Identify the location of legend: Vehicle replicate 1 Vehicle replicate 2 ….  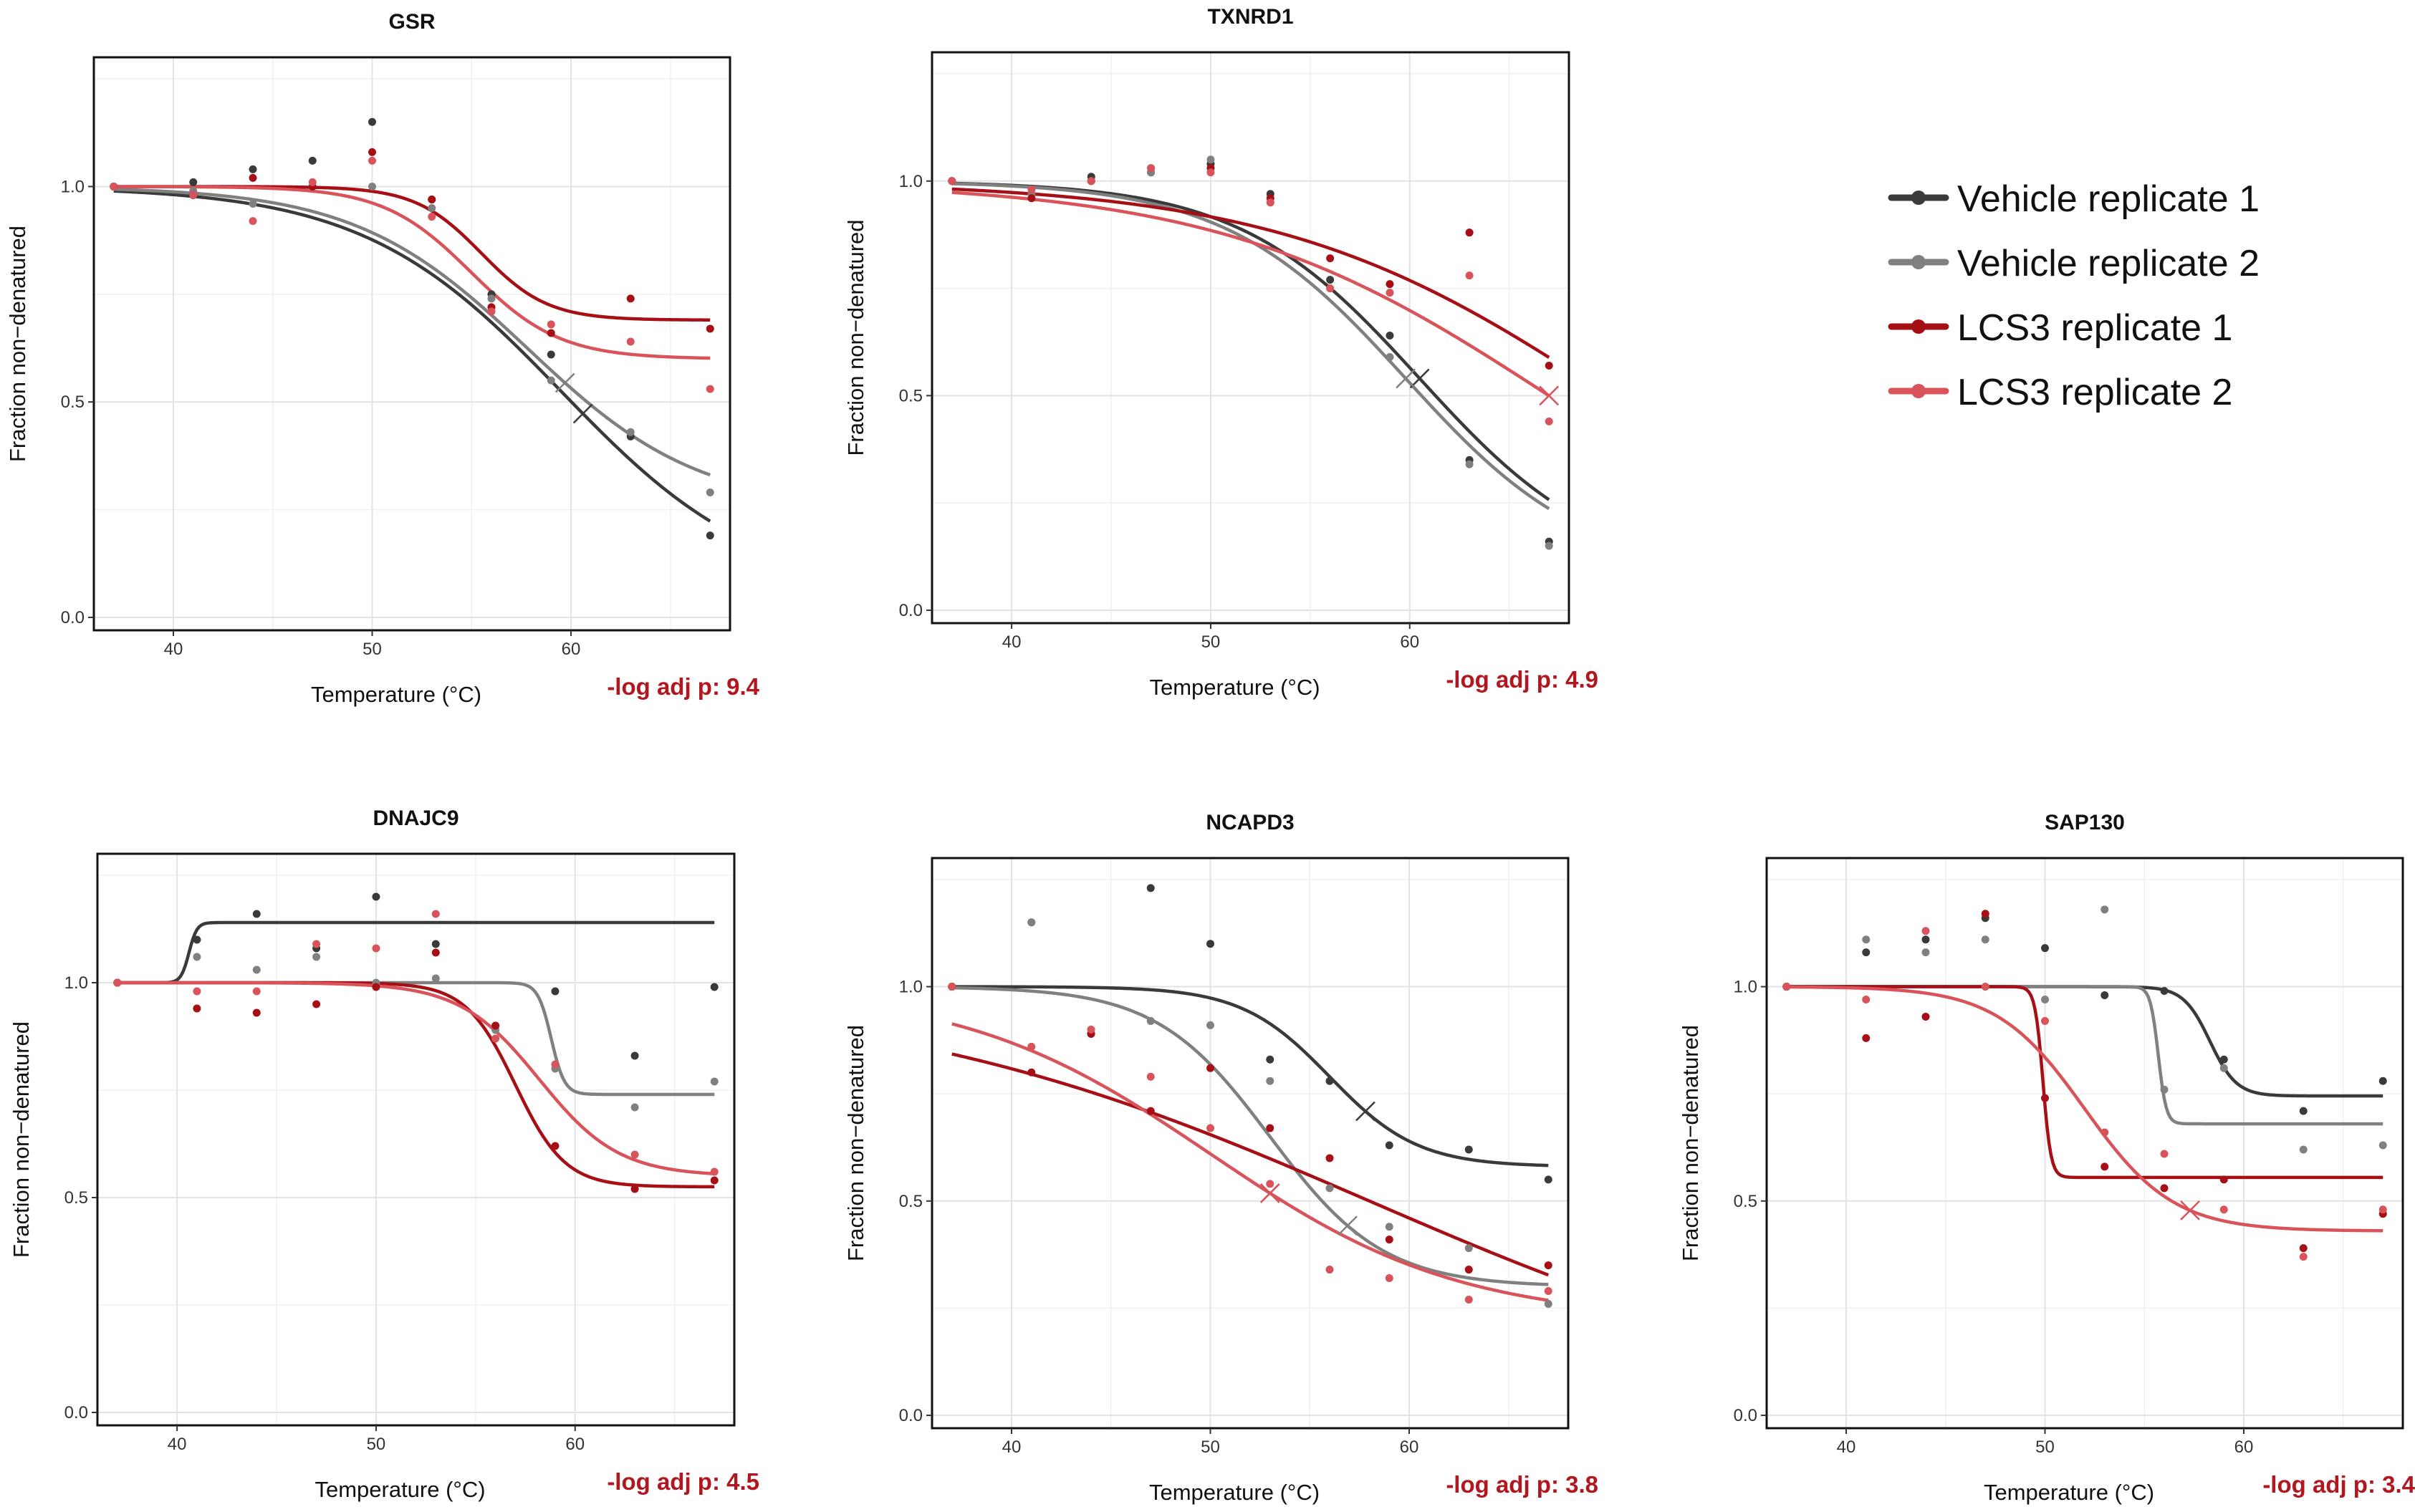
(2074, 295).